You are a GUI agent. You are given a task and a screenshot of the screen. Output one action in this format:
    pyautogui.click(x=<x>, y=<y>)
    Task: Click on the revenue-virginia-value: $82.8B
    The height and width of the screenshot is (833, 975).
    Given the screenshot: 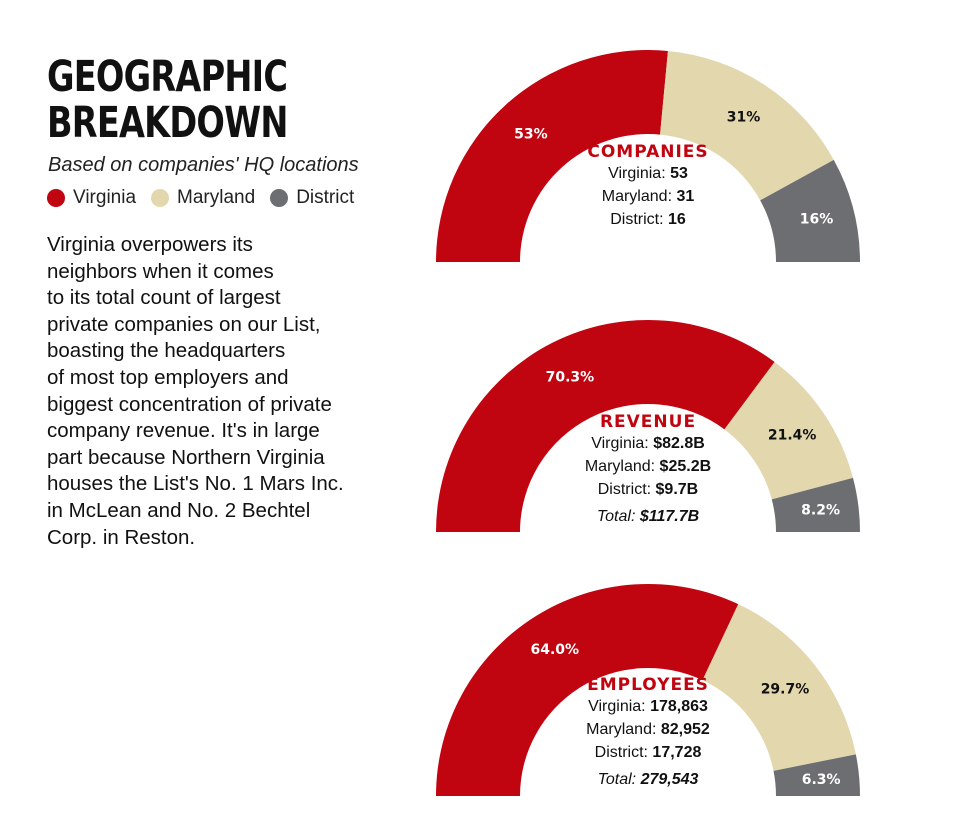 What is the action you would take?
    pyautogui.click(x=679, y=443)
    